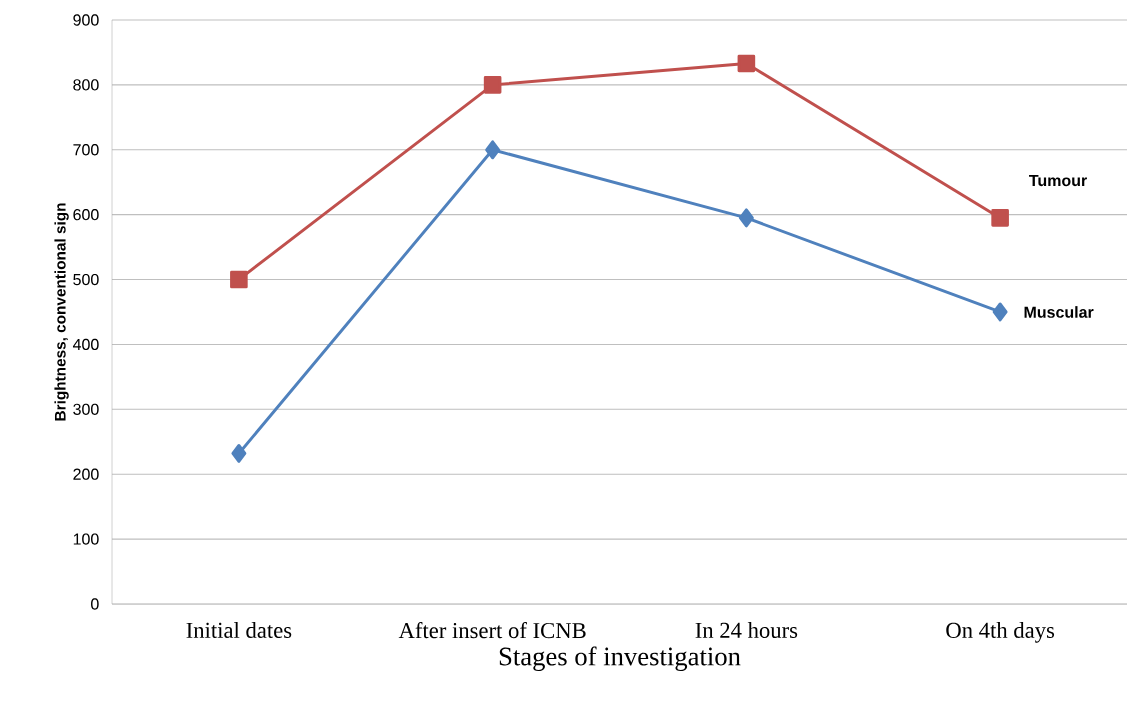 Image resolution: width=1128 pixels, height=709 pixels. What do you see at coordinates (86, 409) in the screenshot?
I see `y-tick-label: 300` at bounding box center [86, 409].